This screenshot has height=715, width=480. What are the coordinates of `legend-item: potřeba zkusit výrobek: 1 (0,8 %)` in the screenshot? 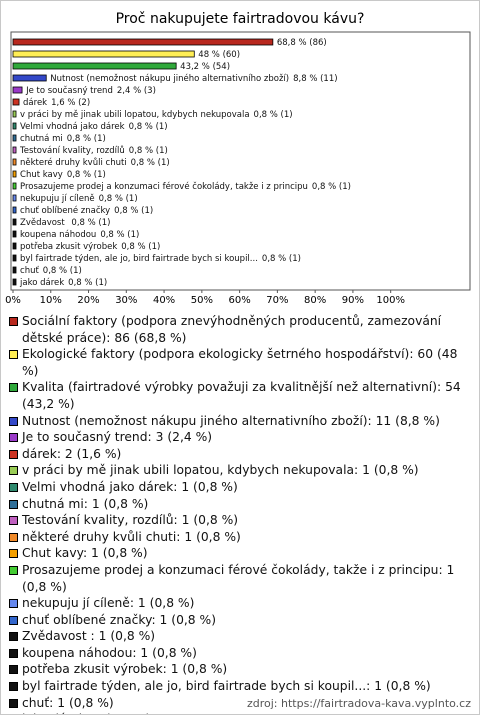 It's located at (240, 669).